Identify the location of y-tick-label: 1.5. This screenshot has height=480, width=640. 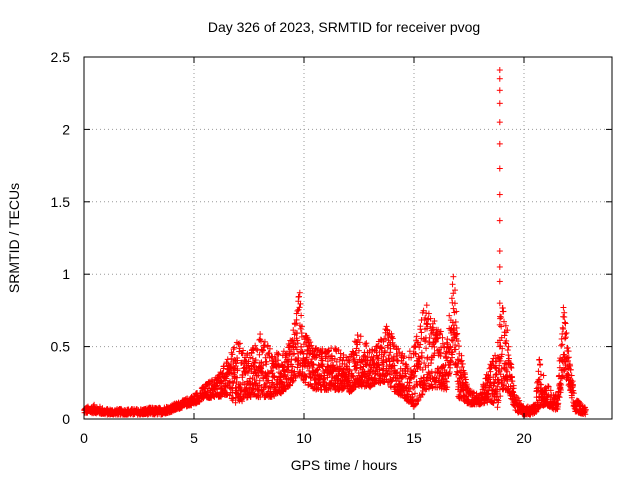
(61, 202).